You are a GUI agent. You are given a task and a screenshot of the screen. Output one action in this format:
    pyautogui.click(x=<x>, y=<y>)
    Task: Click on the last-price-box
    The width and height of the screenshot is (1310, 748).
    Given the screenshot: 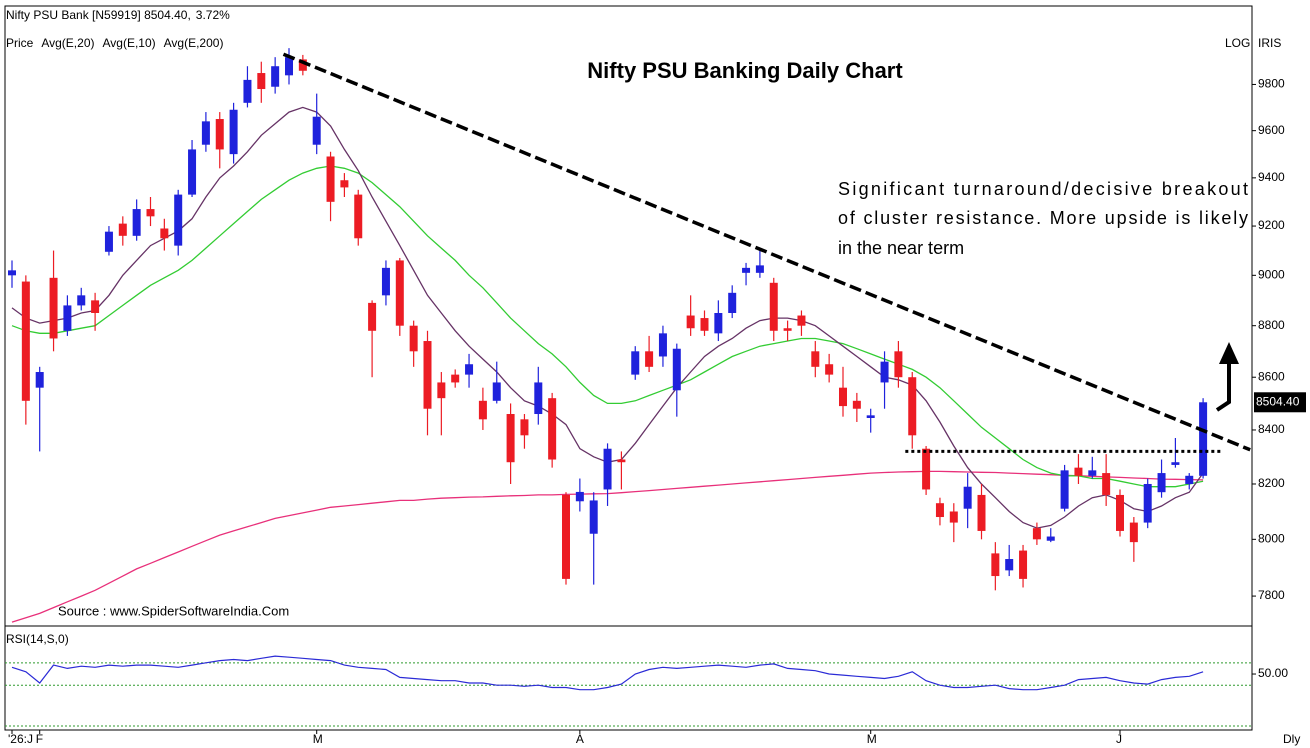 What is the action you would take?
    pyautogui.click(x=1280, y=402)
    